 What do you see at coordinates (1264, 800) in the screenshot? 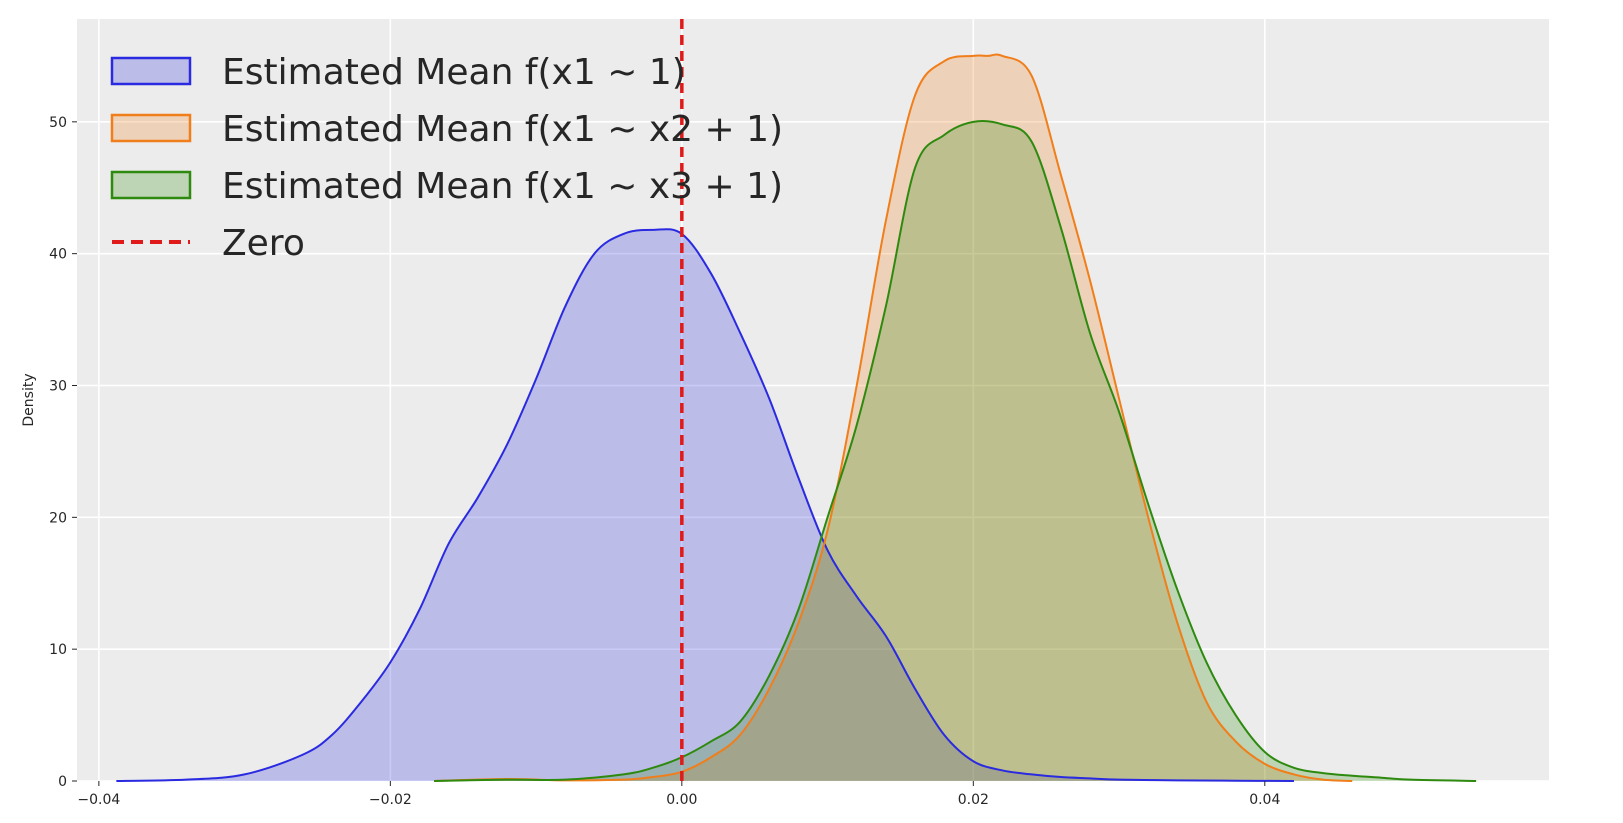
I see `x-tick-label: 0.04` at bounding box center [1264, 800].